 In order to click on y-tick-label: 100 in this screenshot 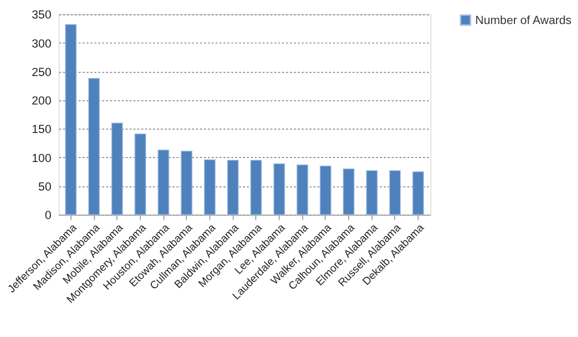, I will do `click(42, 158)`.